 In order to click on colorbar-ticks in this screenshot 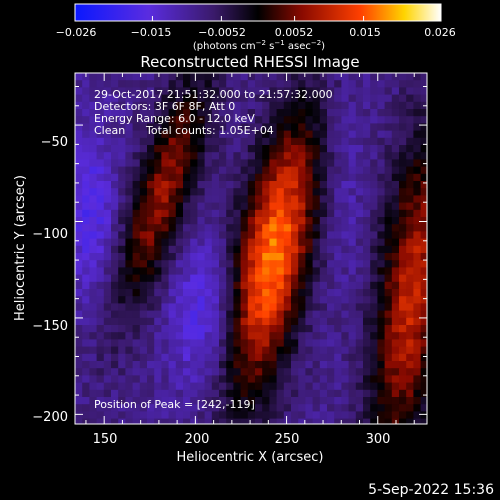, I will do `click(258, 18)`.